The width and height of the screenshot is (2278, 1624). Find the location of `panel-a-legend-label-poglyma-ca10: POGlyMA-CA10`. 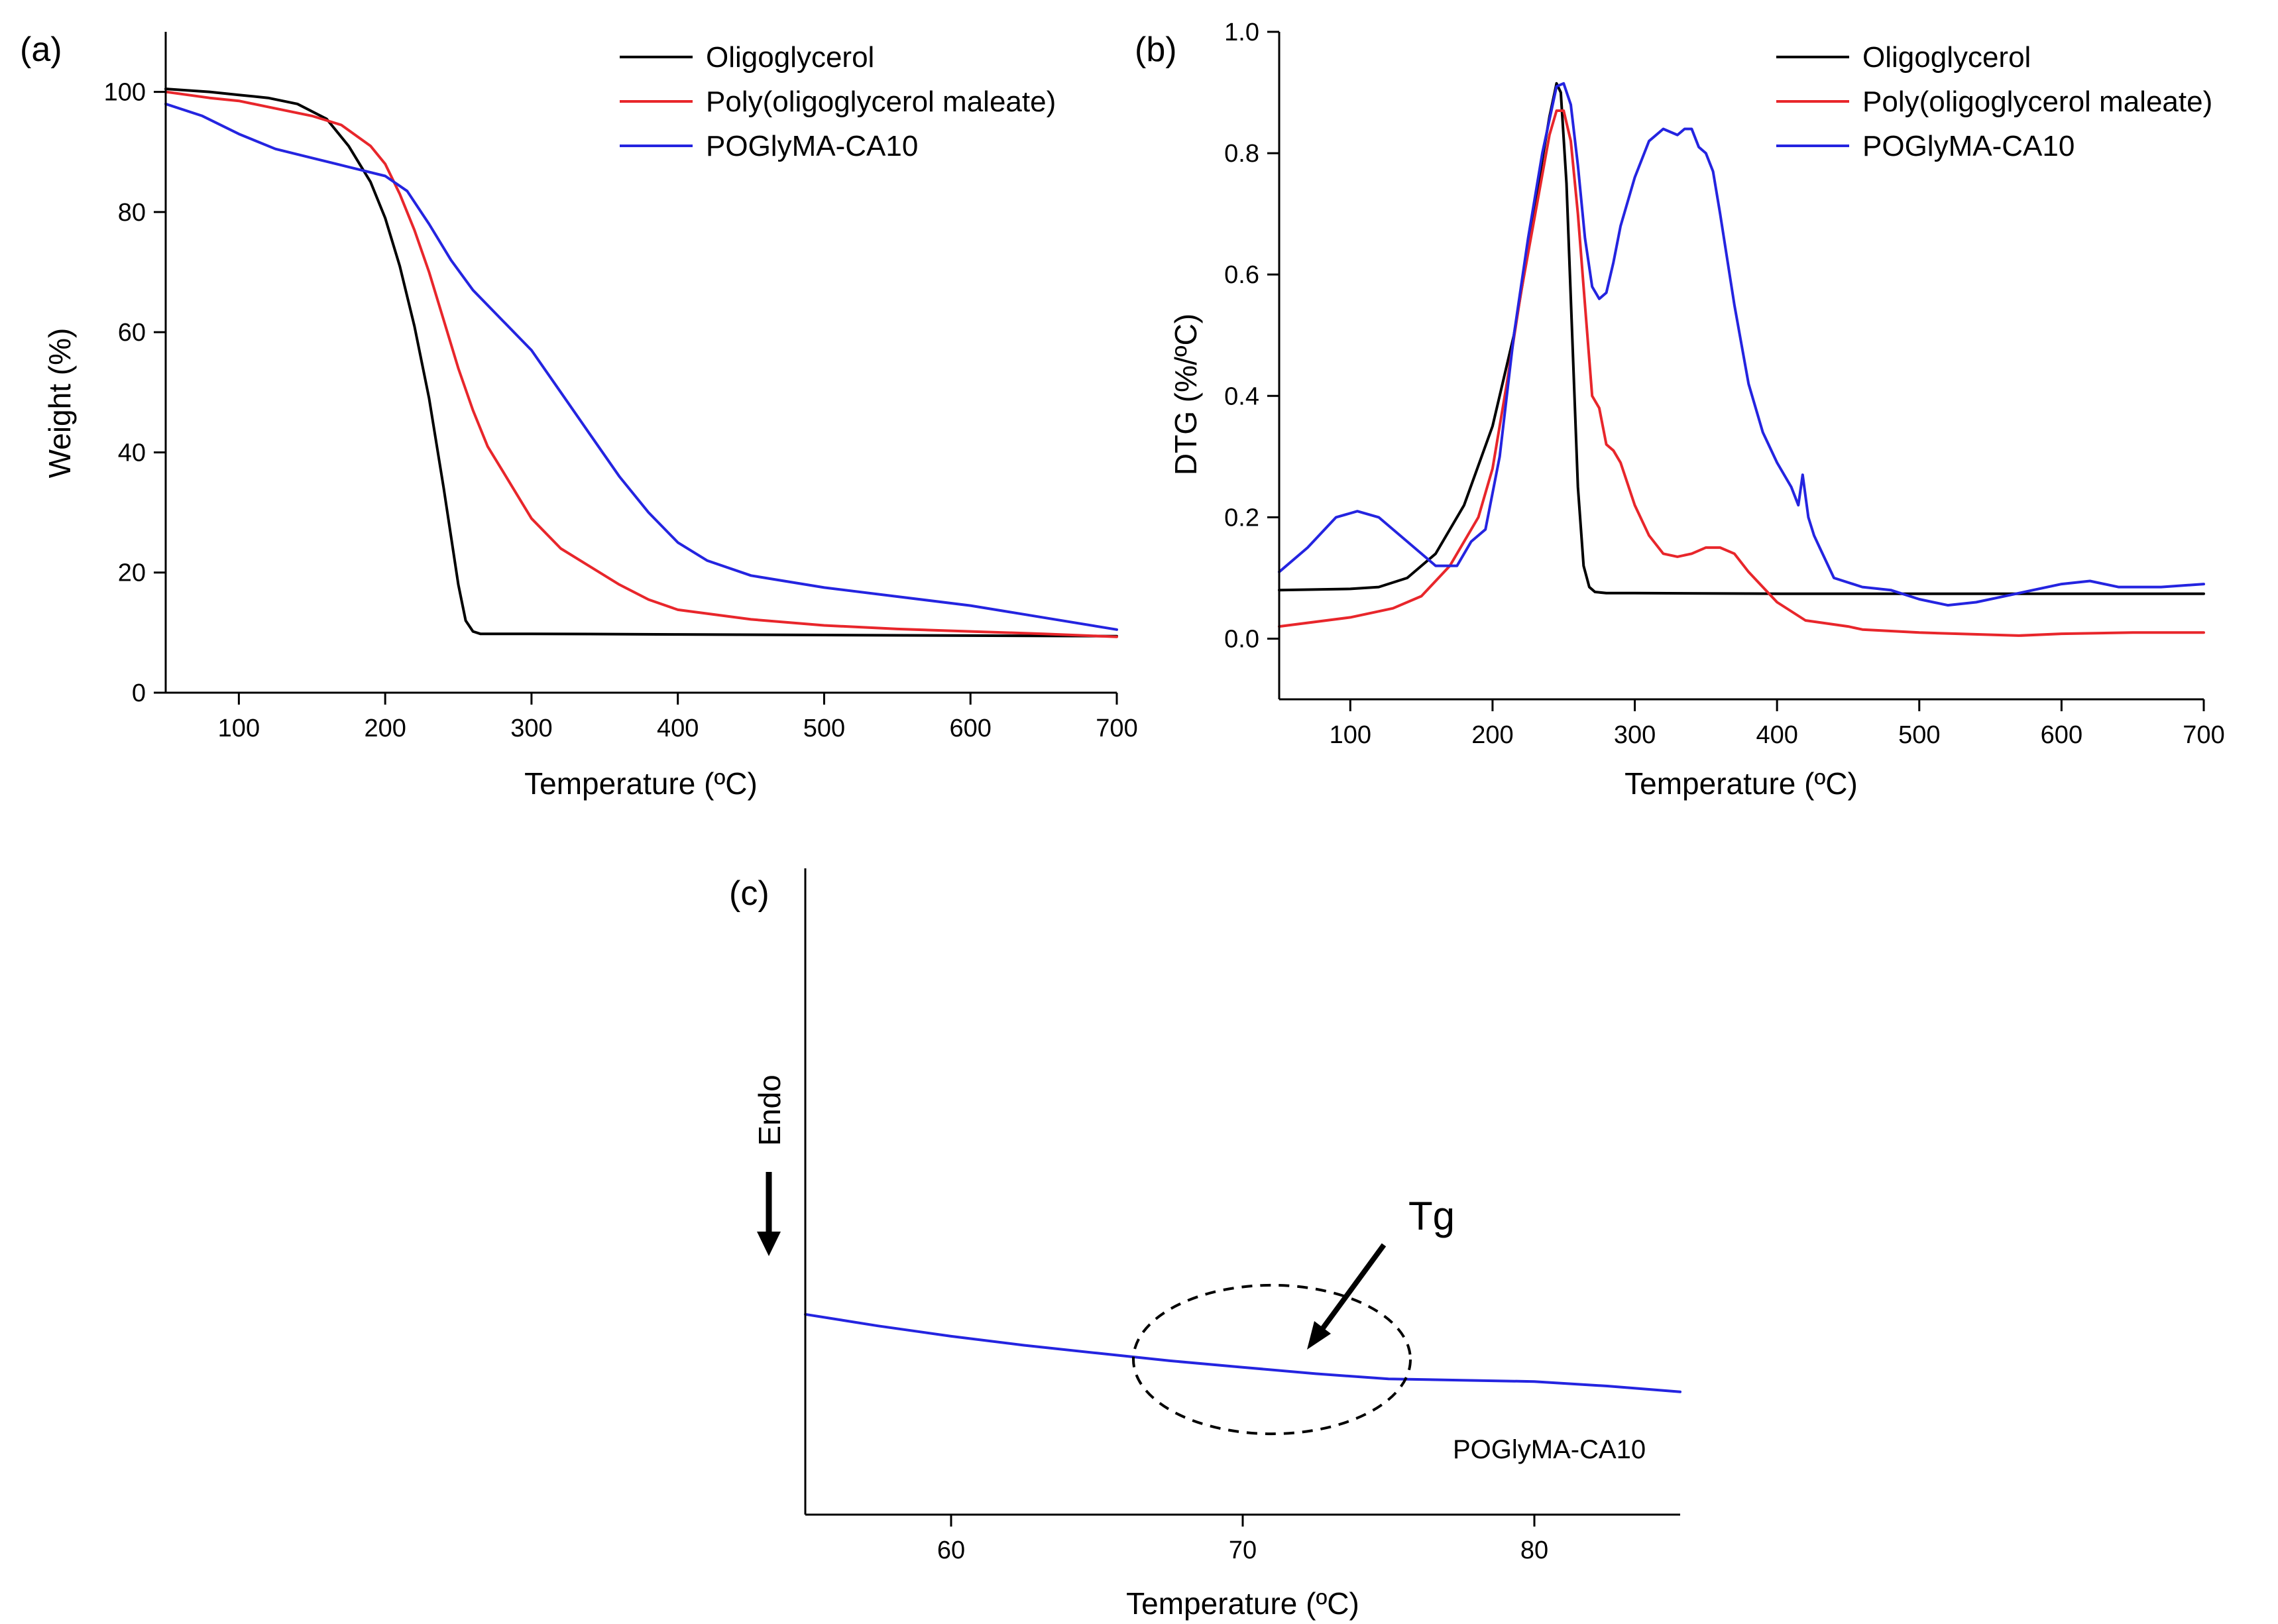

panel-a-legend-label-poglyma-ca10: POGlyMA-CA10 is located at coordinates (812, 146).